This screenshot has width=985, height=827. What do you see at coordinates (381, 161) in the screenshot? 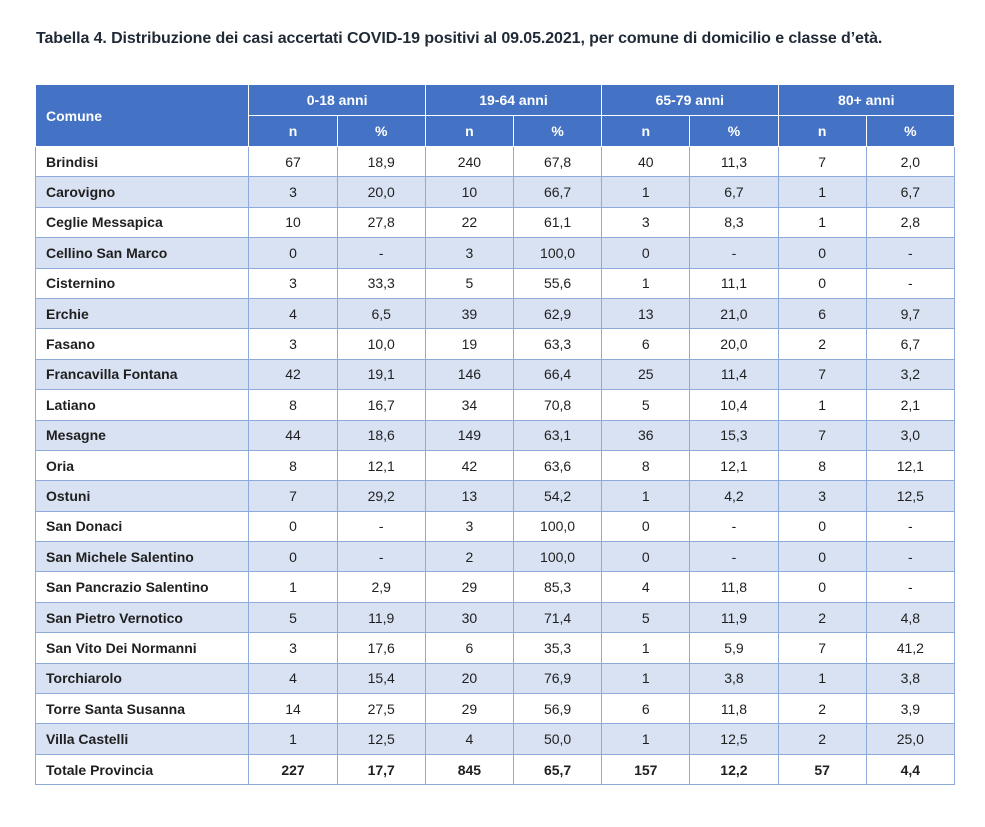
I see `percent-cell: 18,9` at bounding box center [381, 161].